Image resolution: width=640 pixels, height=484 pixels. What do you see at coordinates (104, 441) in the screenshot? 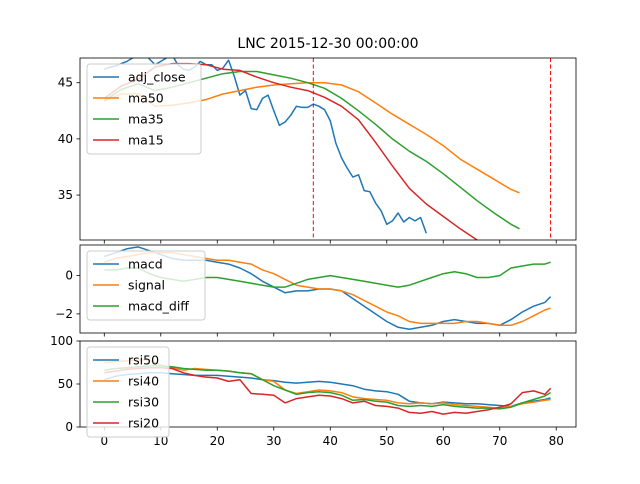
I see `x-tick-label: 0` at bounding box center [104, 441].